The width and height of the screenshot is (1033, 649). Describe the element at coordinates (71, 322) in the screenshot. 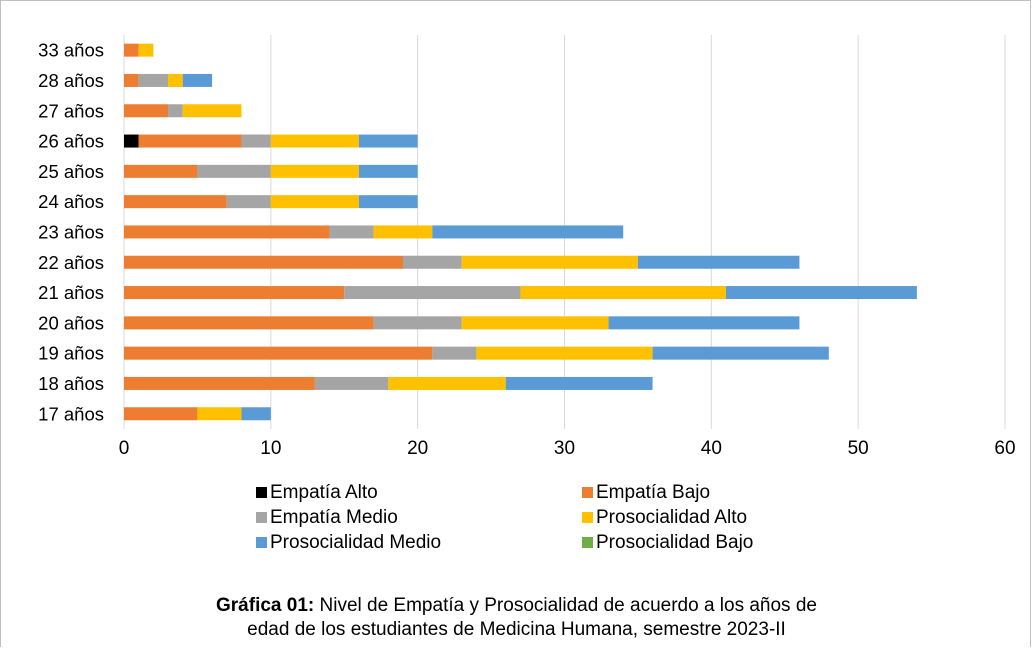

I see `category-label: 20 años` at that location.